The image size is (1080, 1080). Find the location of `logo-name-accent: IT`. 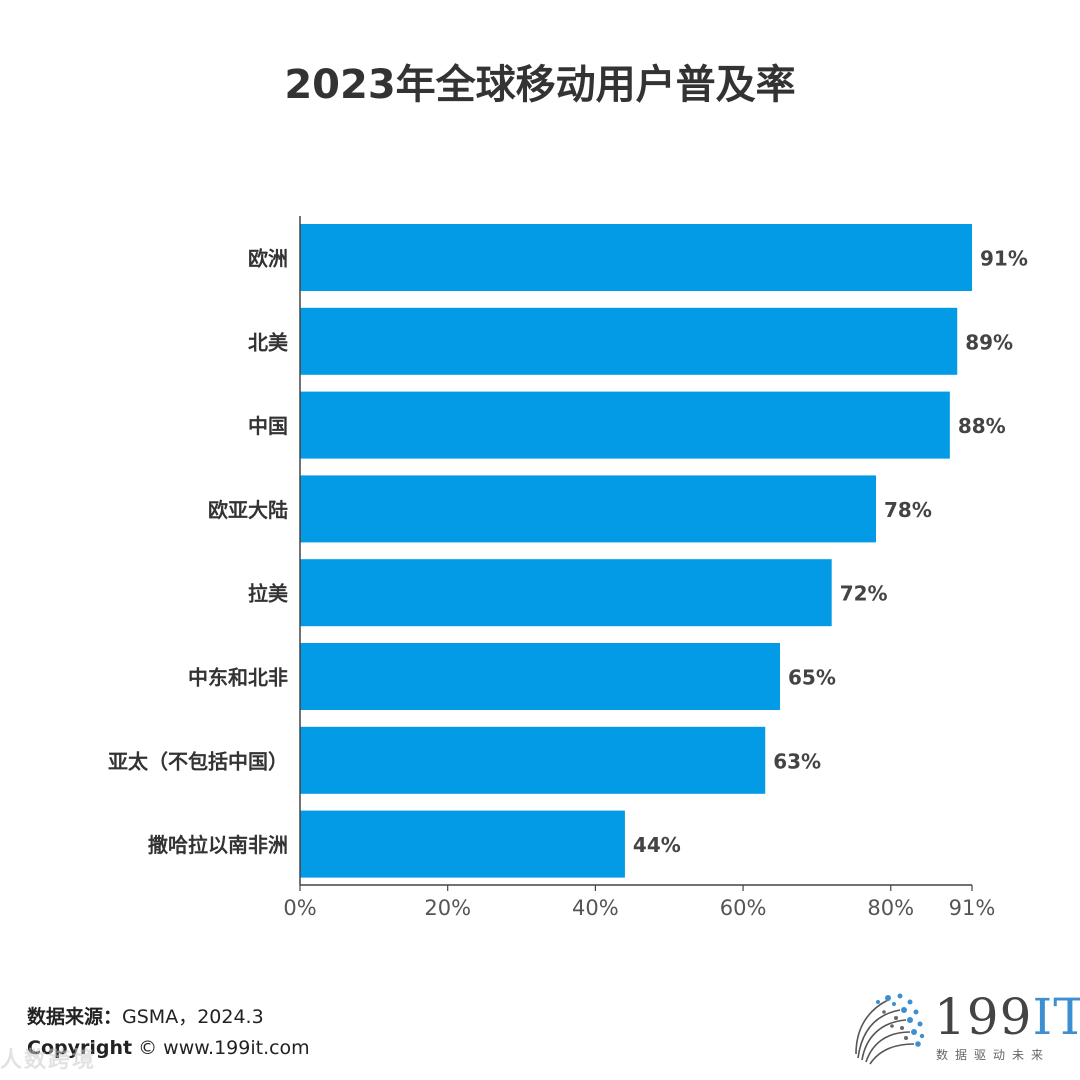

logo-name-accent: IT is located at coordinates (1056, 1017).